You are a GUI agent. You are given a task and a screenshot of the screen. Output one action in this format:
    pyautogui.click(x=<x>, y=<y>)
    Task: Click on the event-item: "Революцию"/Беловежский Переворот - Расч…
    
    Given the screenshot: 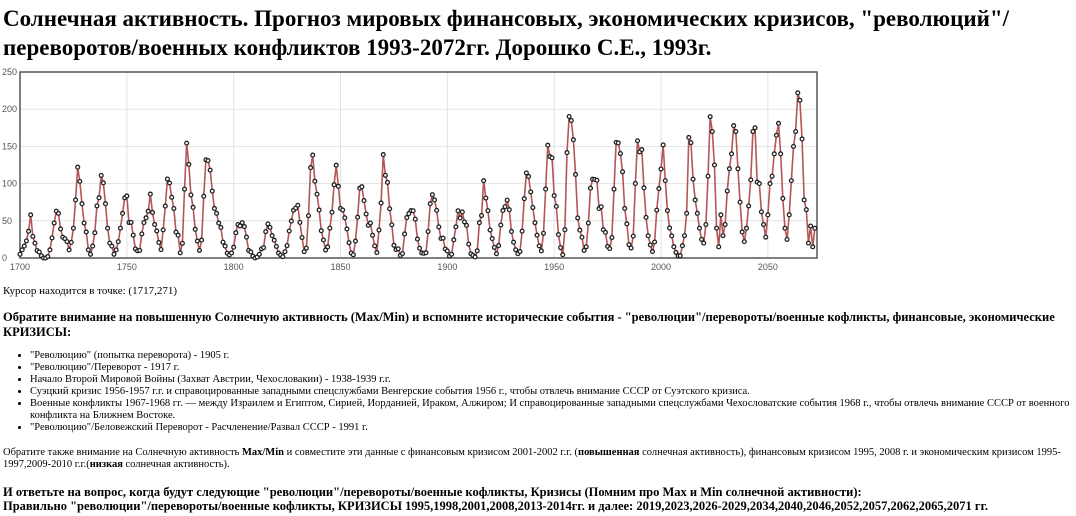 What is the action you would take?
    pyautogui.click(x=553, y=428)
    